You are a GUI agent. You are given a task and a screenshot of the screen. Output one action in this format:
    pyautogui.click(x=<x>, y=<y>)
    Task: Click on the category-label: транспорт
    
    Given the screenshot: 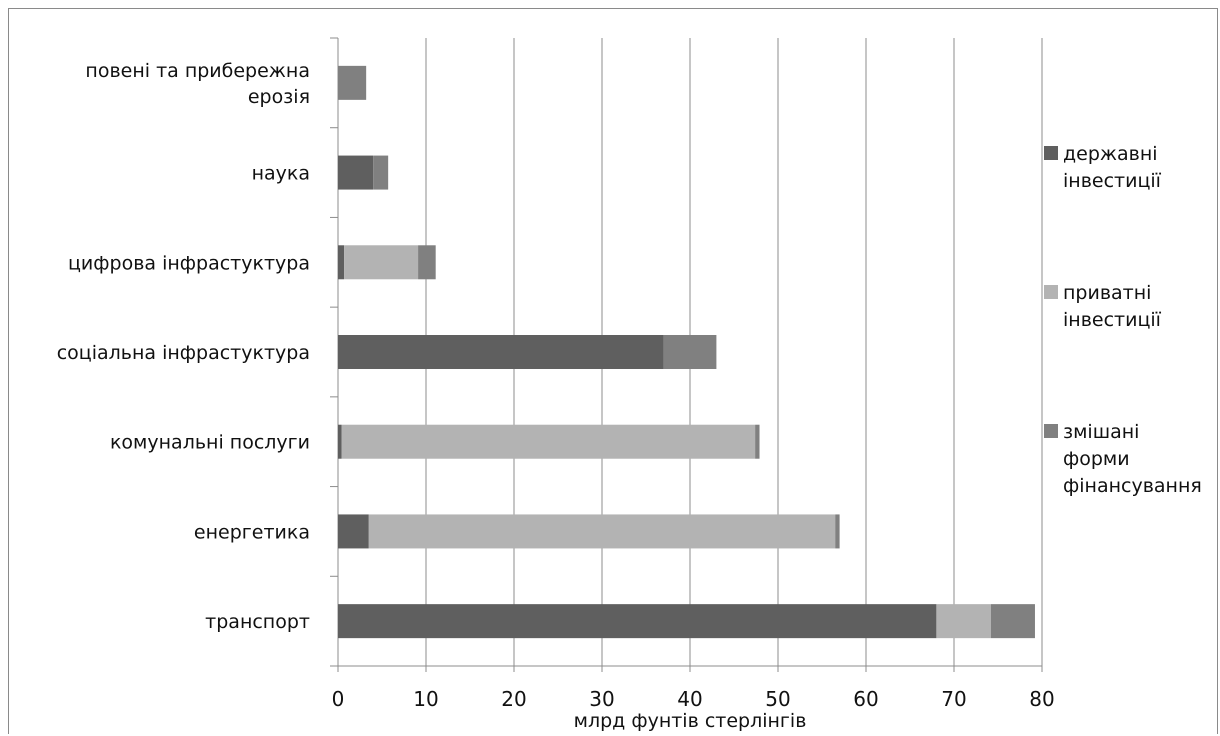 What is the action you would take?
    pyautogui.click(x=257, y=622)
    